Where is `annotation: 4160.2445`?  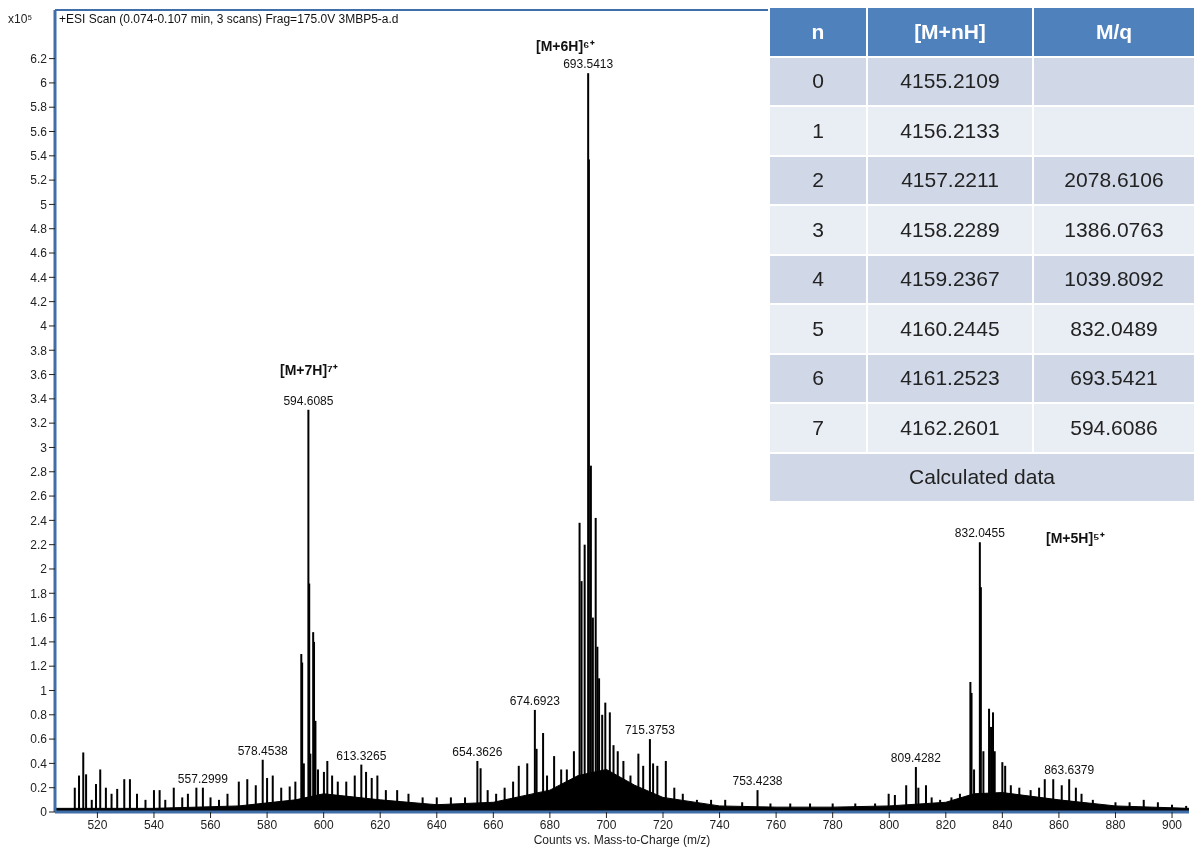
annotation: 4160.2445 is located at coordinates (951, 330).